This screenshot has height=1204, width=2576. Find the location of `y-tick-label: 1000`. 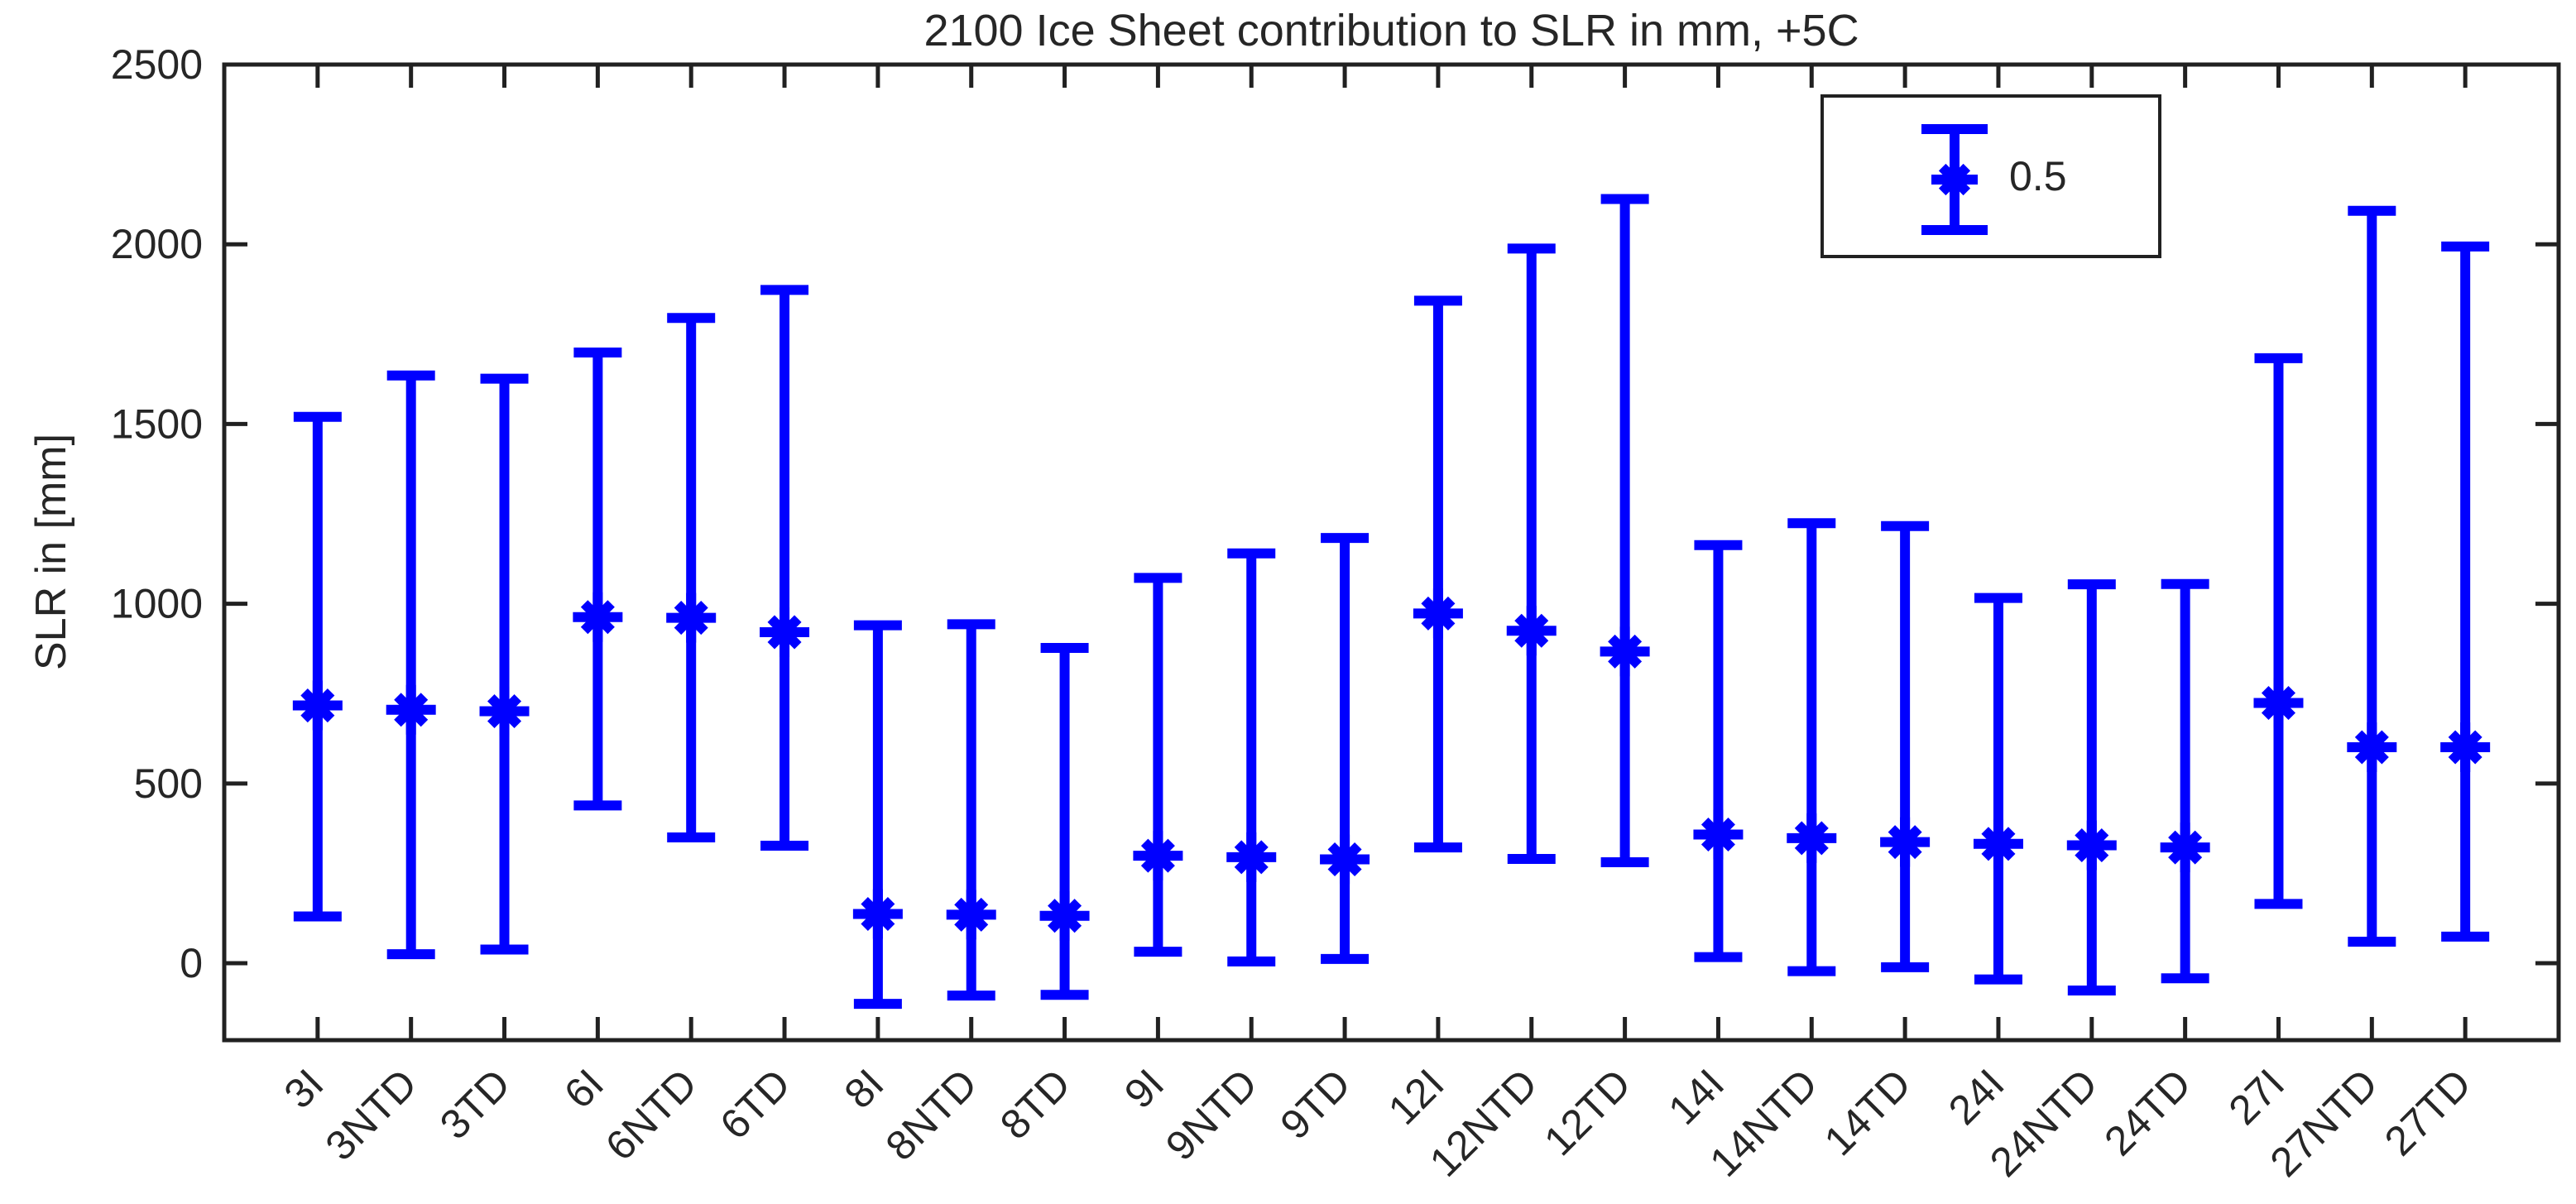

y-tick-label: 1000 is located at coordinates (157, 604).